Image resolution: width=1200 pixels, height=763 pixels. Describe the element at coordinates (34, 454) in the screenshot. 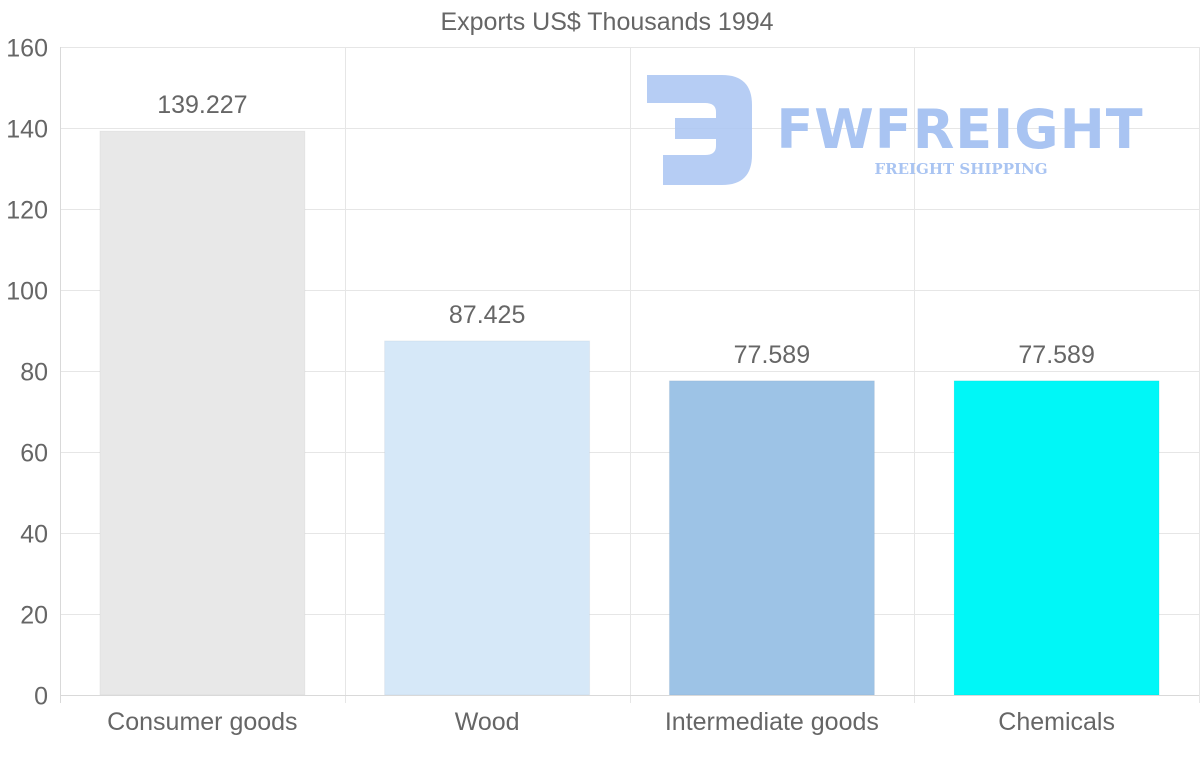

I see `y-tick-label: 60` at that location.